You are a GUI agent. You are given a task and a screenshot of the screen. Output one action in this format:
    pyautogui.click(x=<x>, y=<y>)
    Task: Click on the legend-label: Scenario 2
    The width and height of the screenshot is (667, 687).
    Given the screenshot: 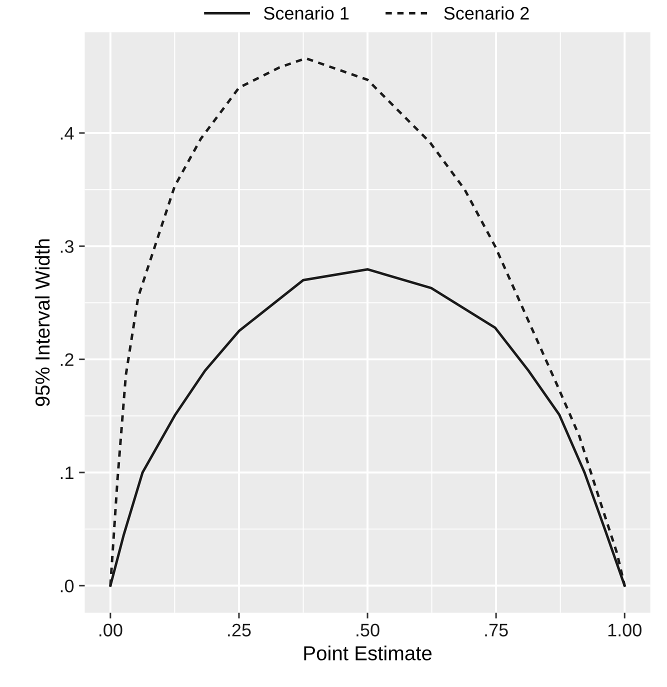 What is the action you would take?
    pyautogui.click(x=486, y=13)
    